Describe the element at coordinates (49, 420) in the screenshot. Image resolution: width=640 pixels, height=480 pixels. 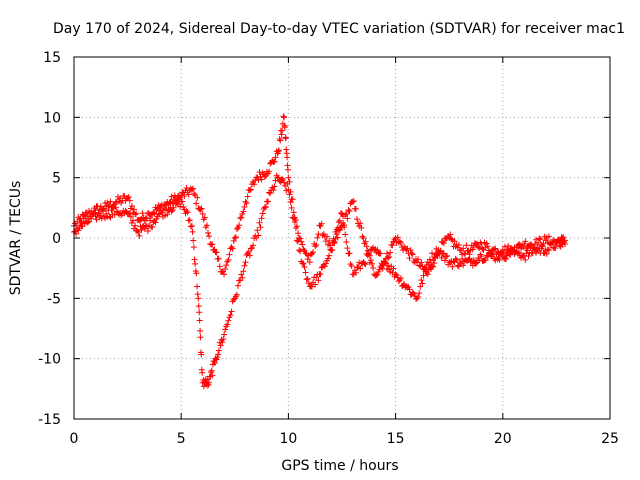
I see `y-tick-label: -15` at that location.